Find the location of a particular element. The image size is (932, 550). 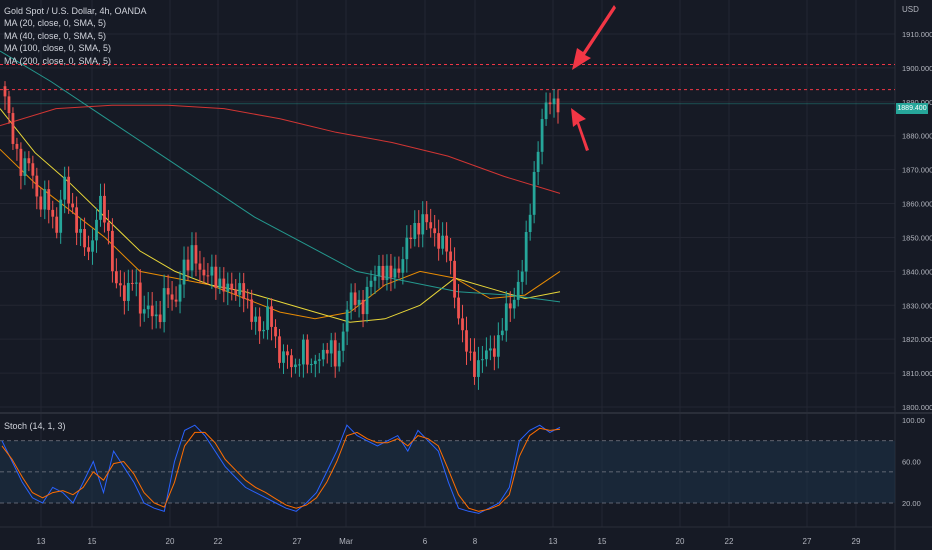

price-tick-label: 1870.000 is located at coordinates (917, 170).